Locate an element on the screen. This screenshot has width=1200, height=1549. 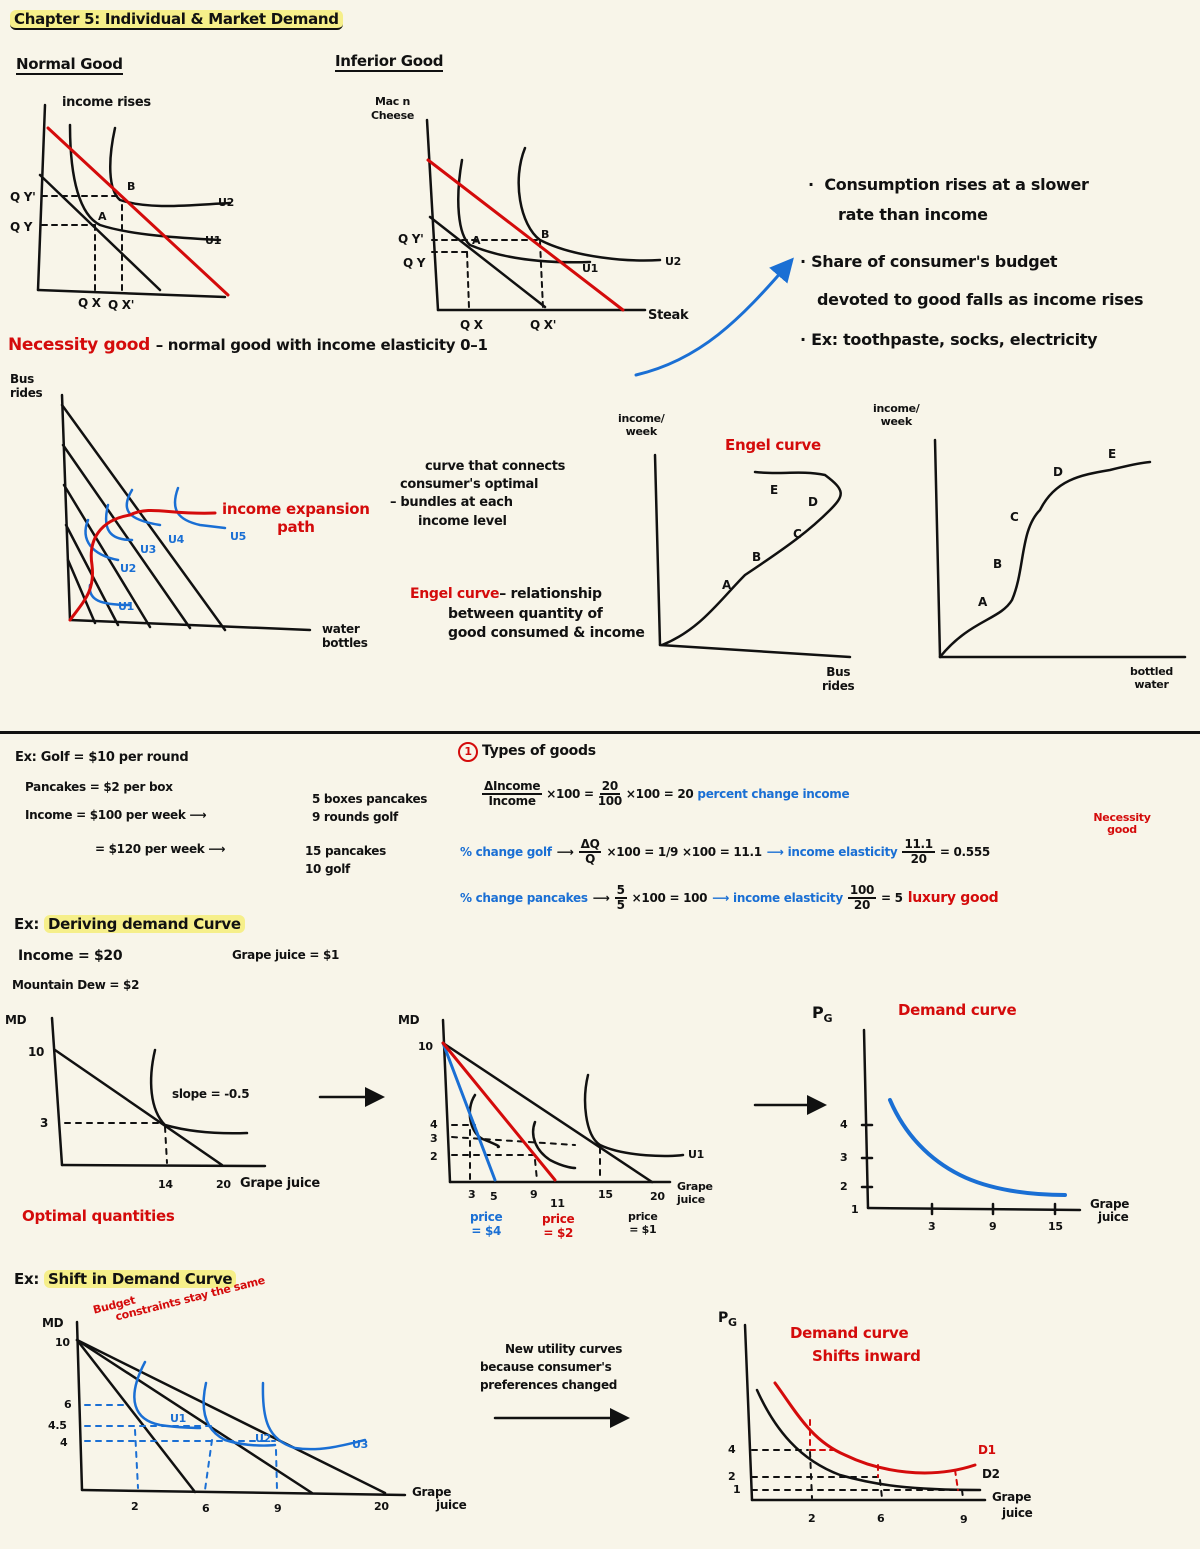
formula-label: percent change income is located at coordinates (773, 793).